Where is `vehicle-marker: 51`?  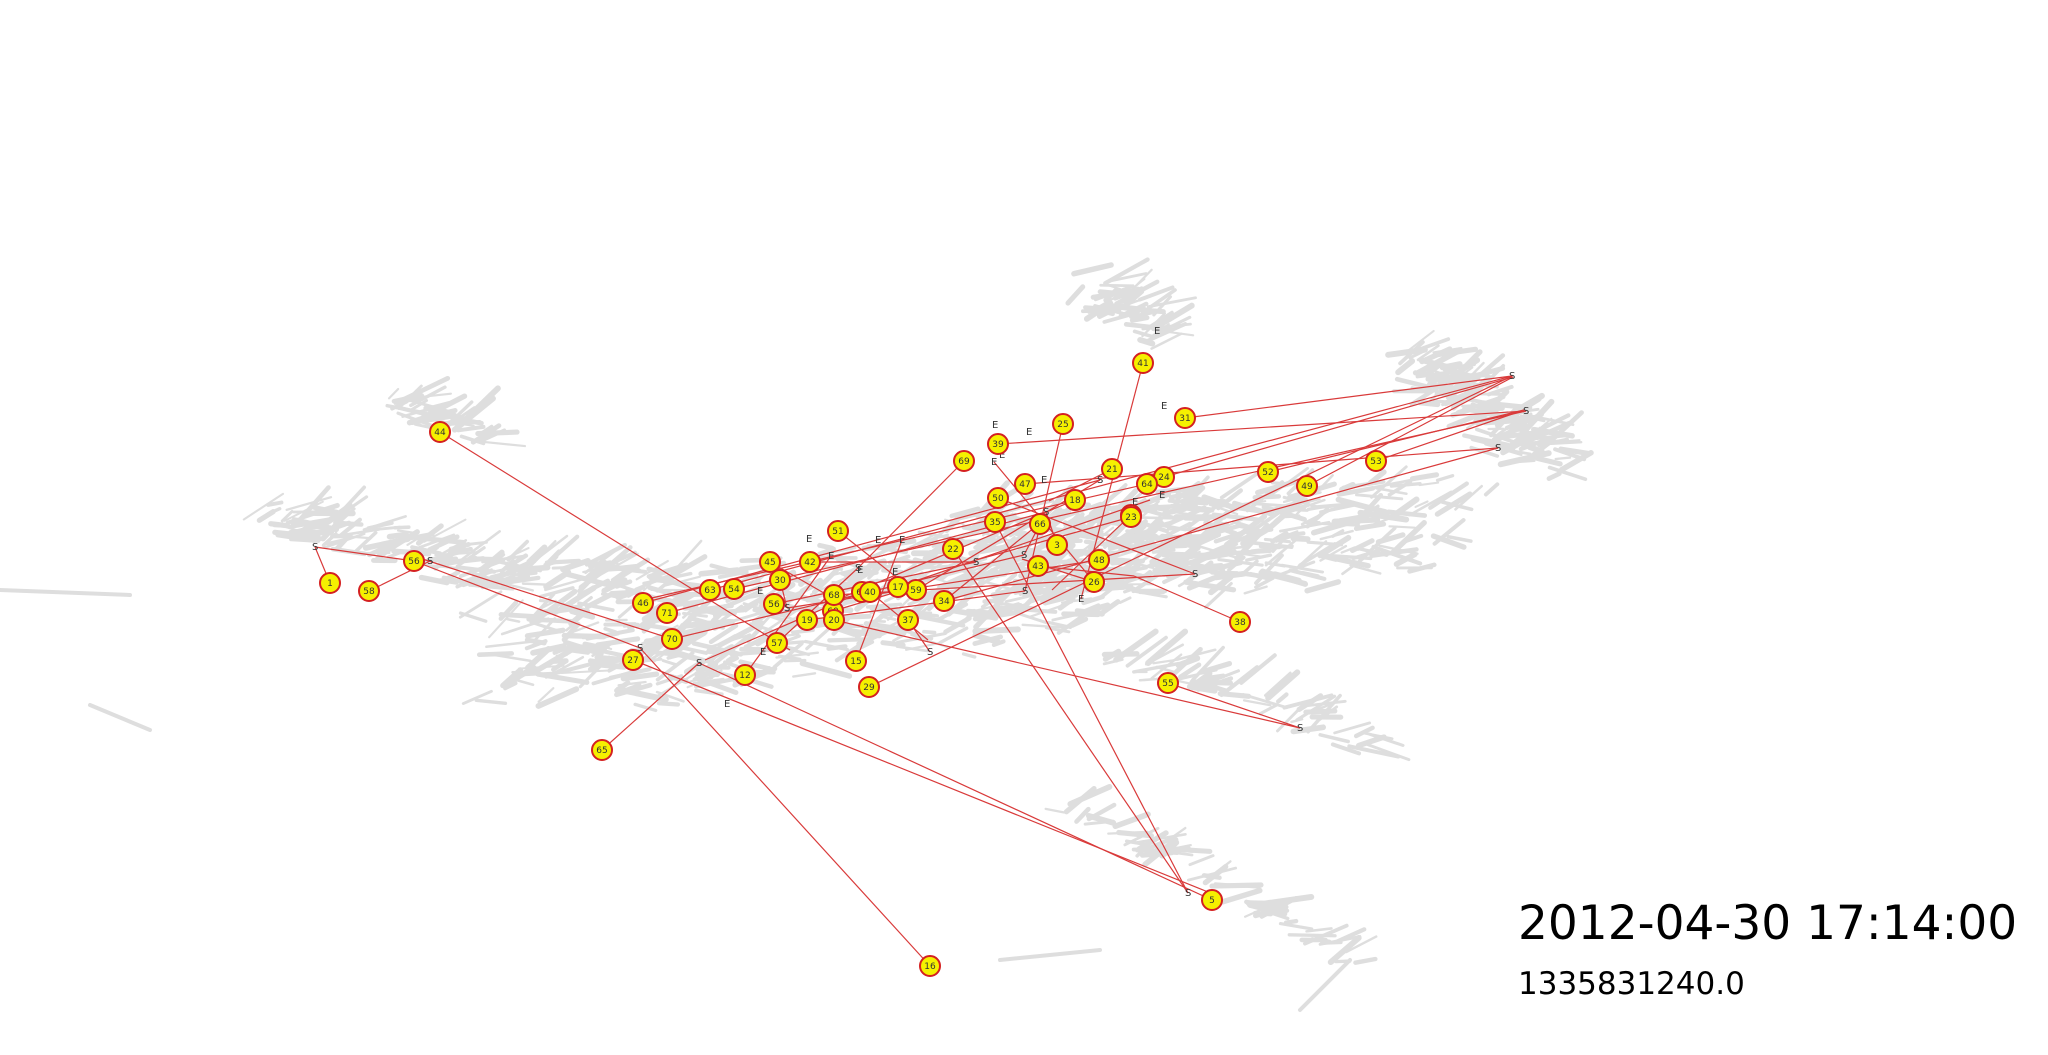
vehicle-marker: 51 is located at coordinates (838, 531).